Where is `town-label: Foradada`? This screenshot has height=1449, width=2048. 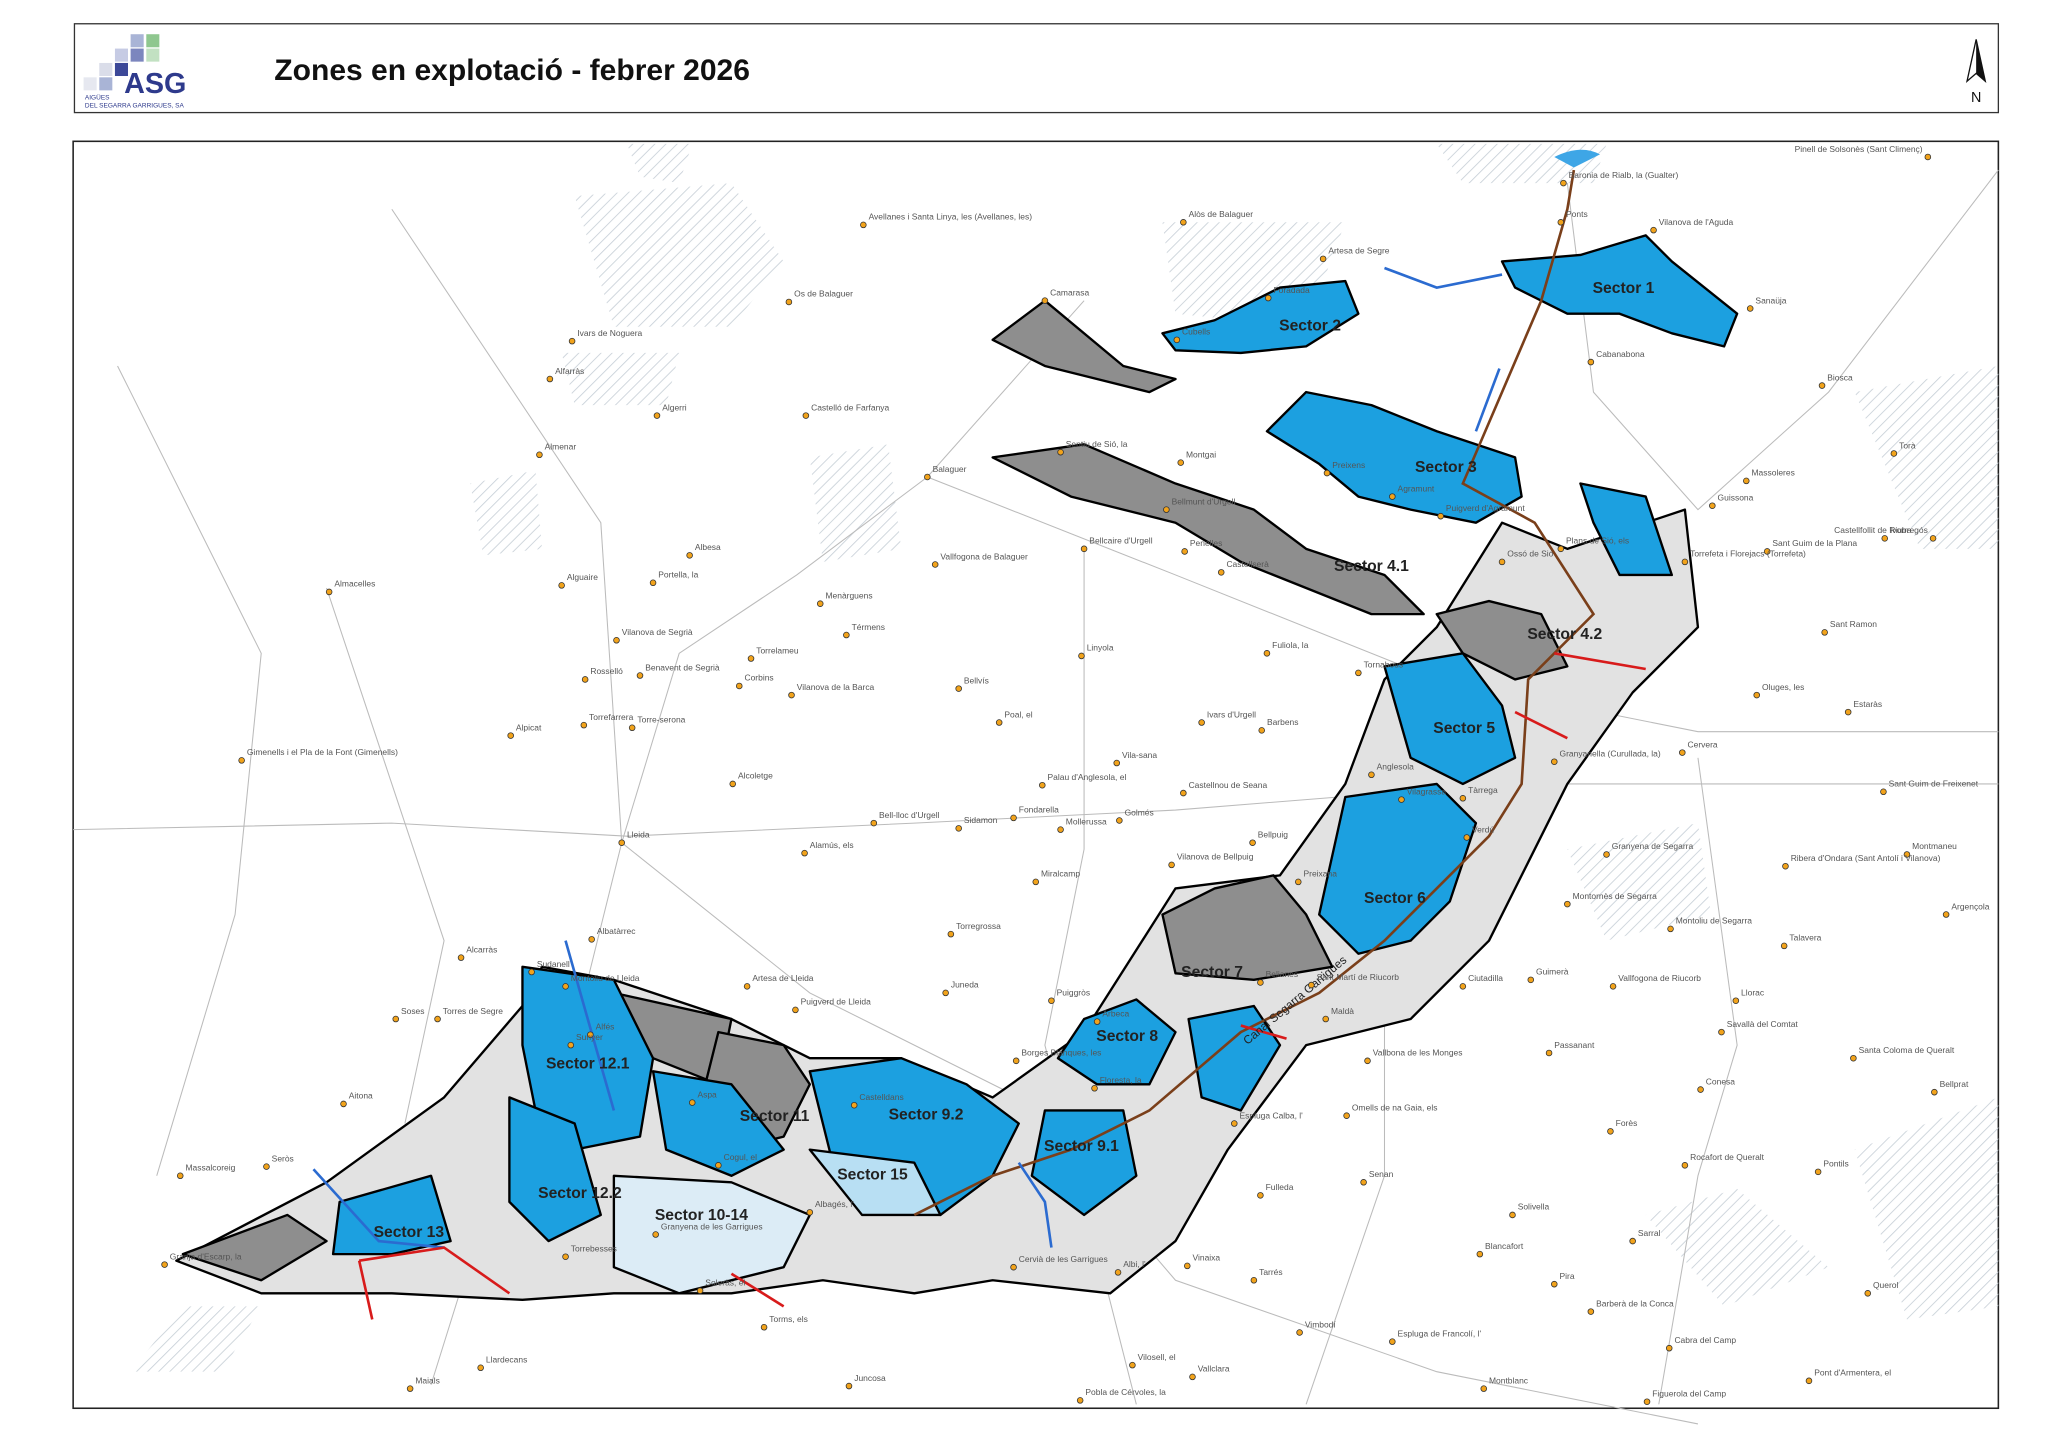
town-label: Foradada is located at coordinates (1291, 290).